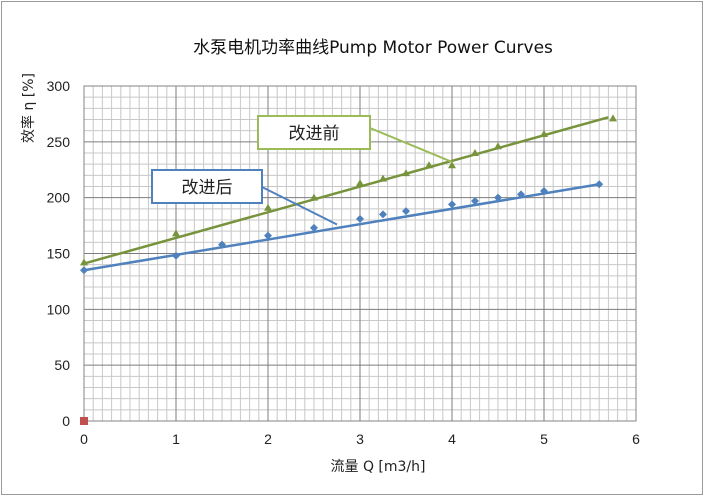  I want to click on y-tick-label: 50, so click(62, 365).